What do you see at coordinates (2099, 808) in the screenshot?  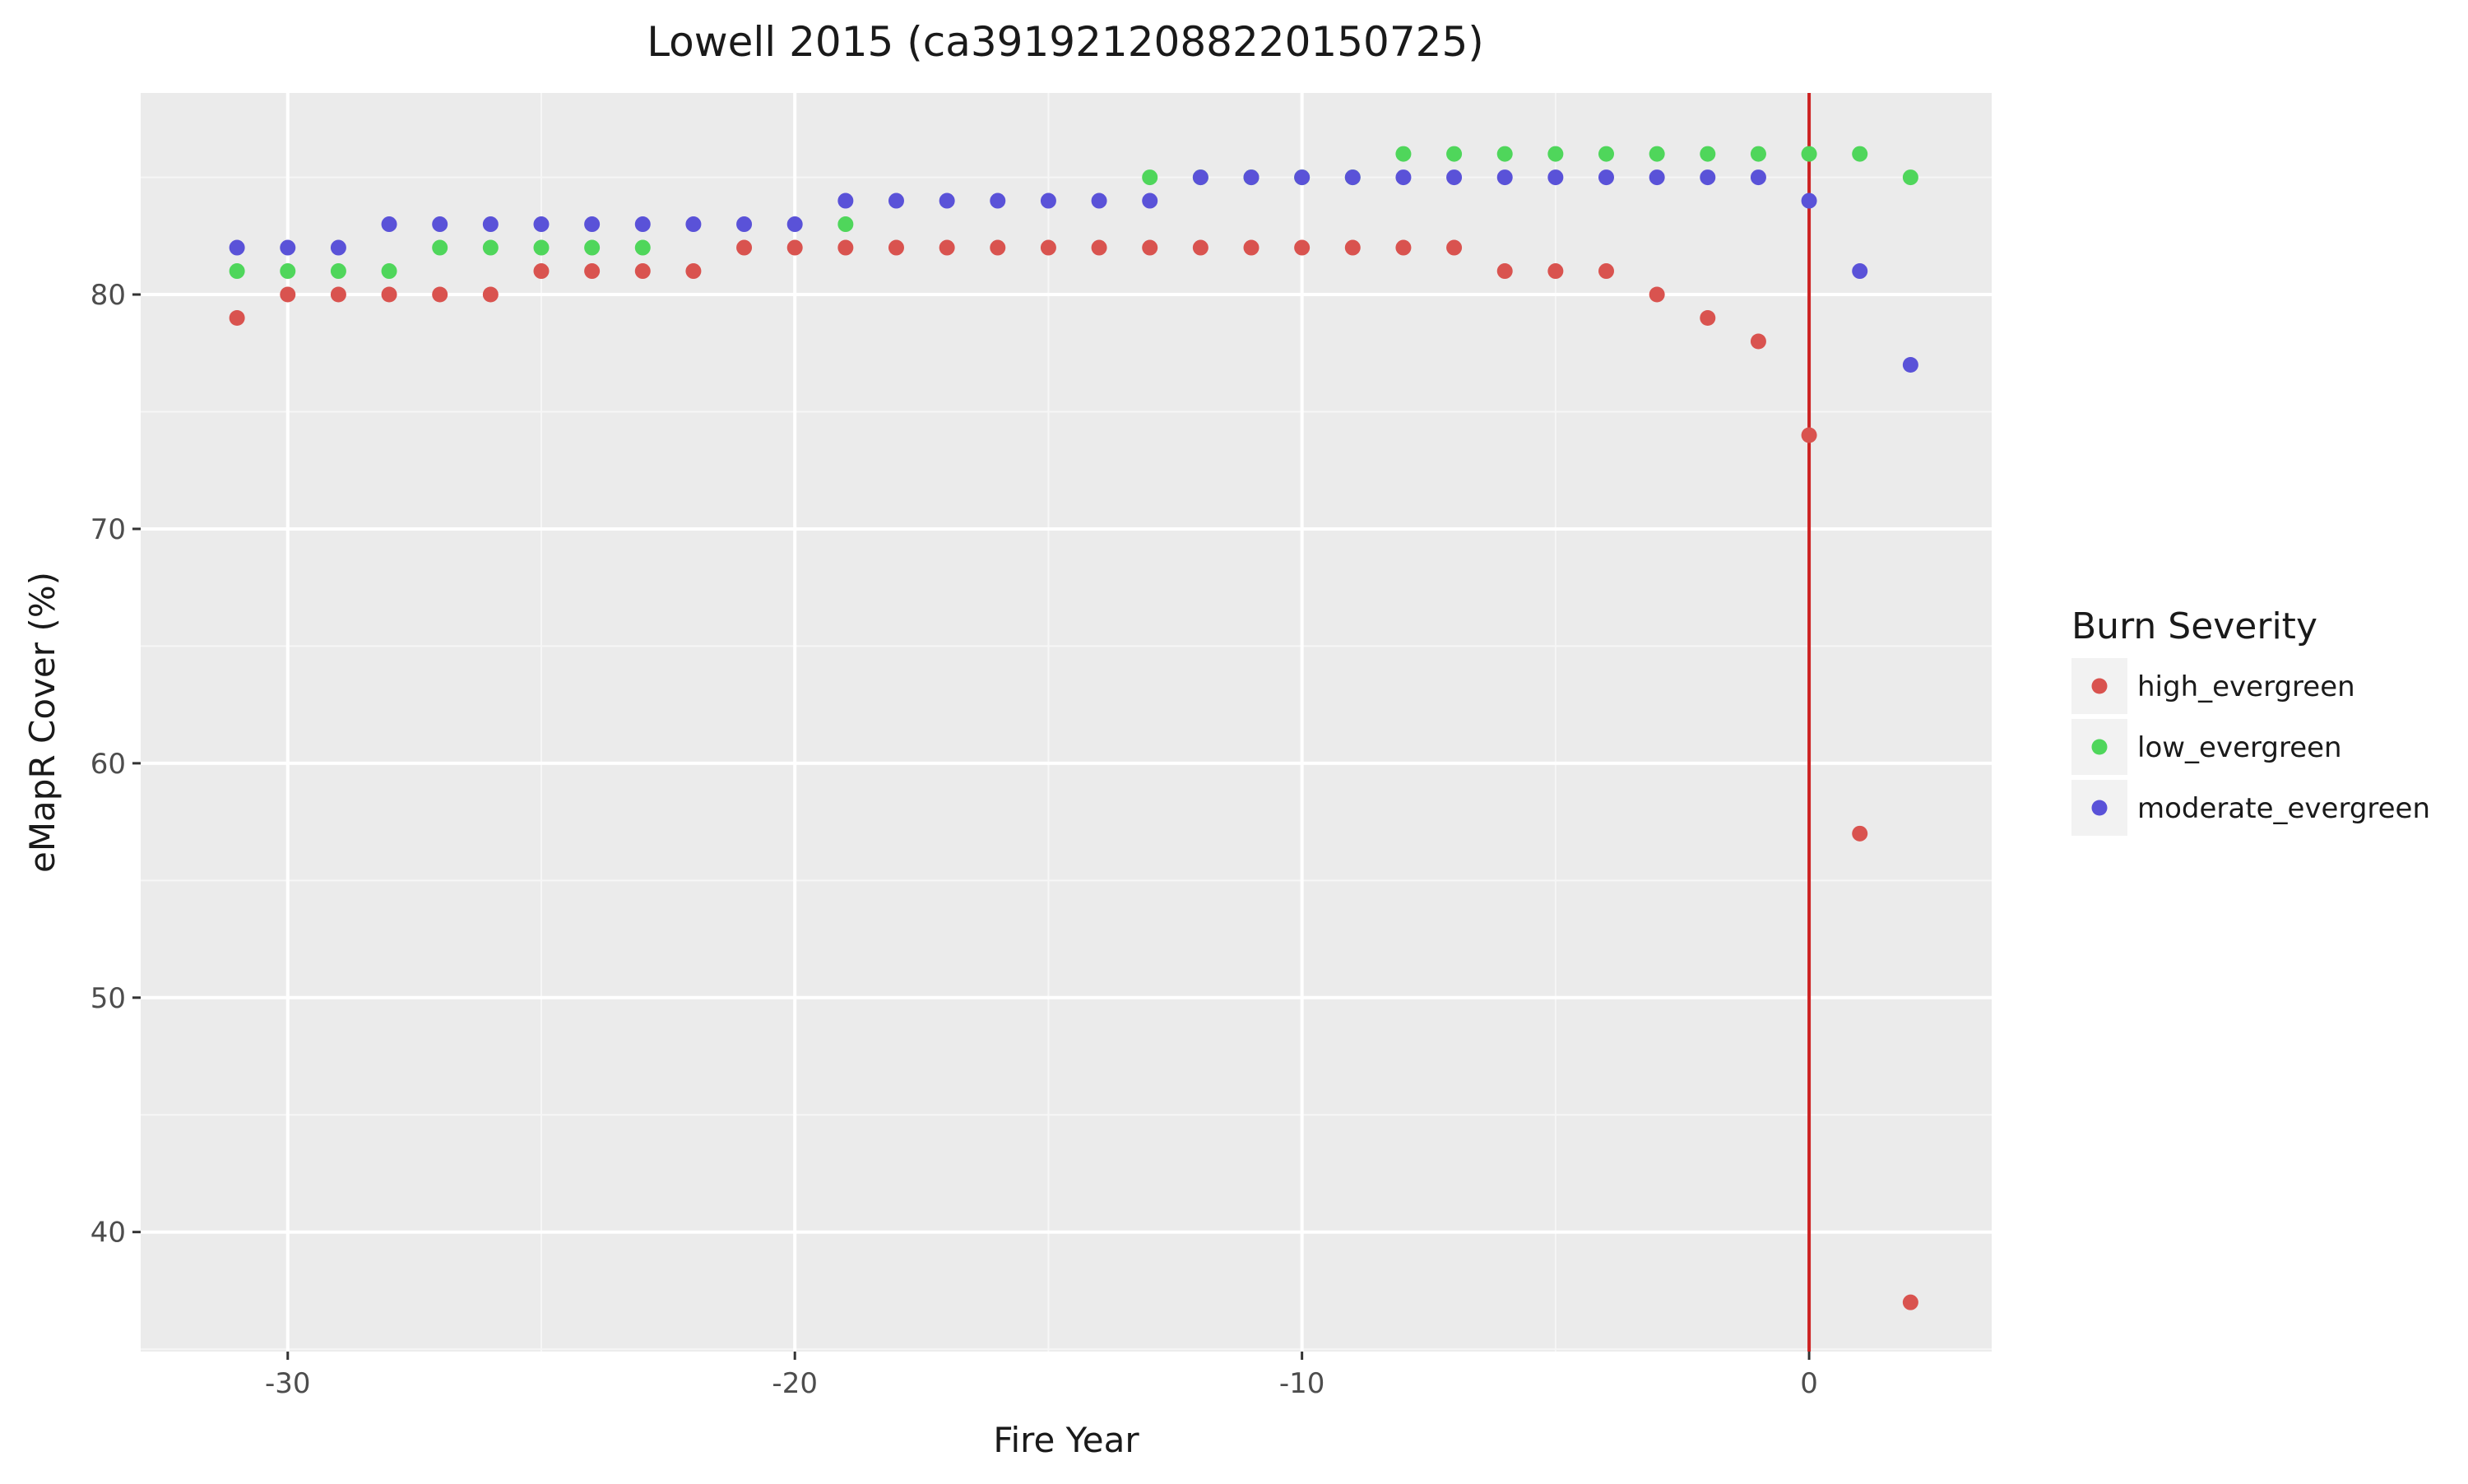 I see `legend-swatch-moderate_evergreen` at bounding box center [2099, 808].